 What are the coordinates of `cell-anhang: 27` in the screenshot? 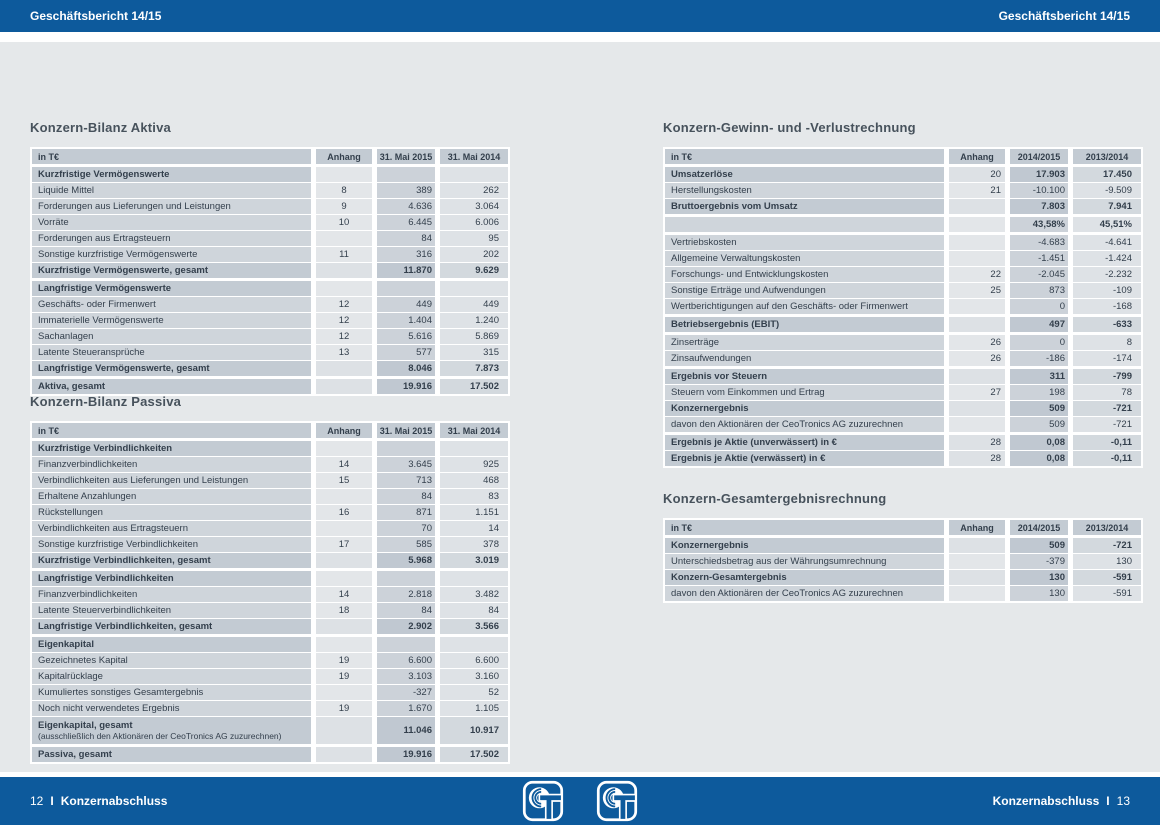 It's located at (977, 392).